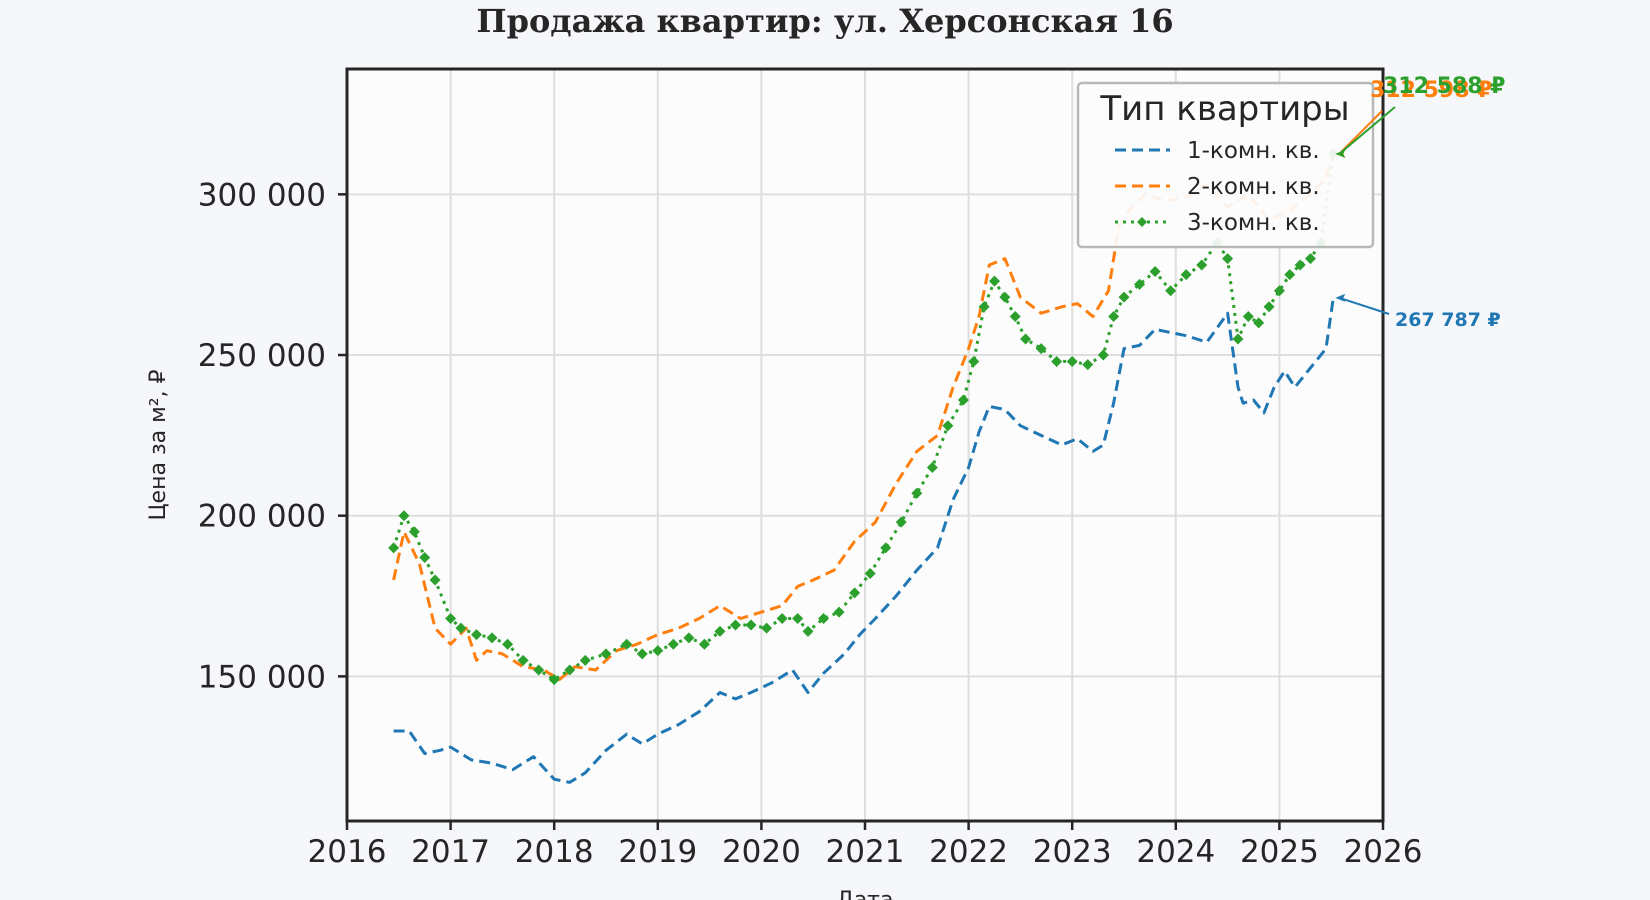 The height and width of the screenshot is (900, 1650). I want to click on annotation-label: 312 598 ₽, so click(1431, 90).